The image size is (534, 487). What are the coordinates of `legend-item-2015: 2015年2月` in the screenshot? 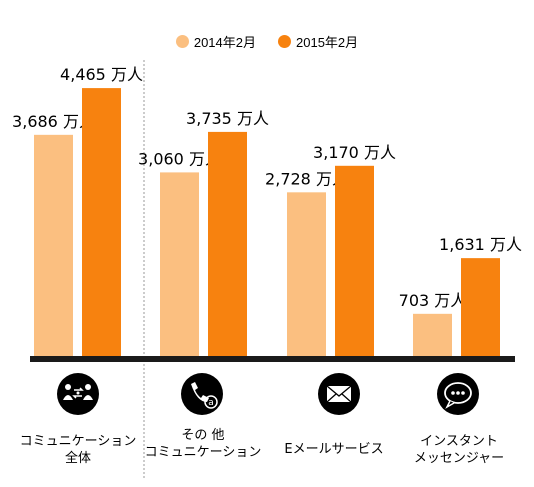 It's located at (318, 41).